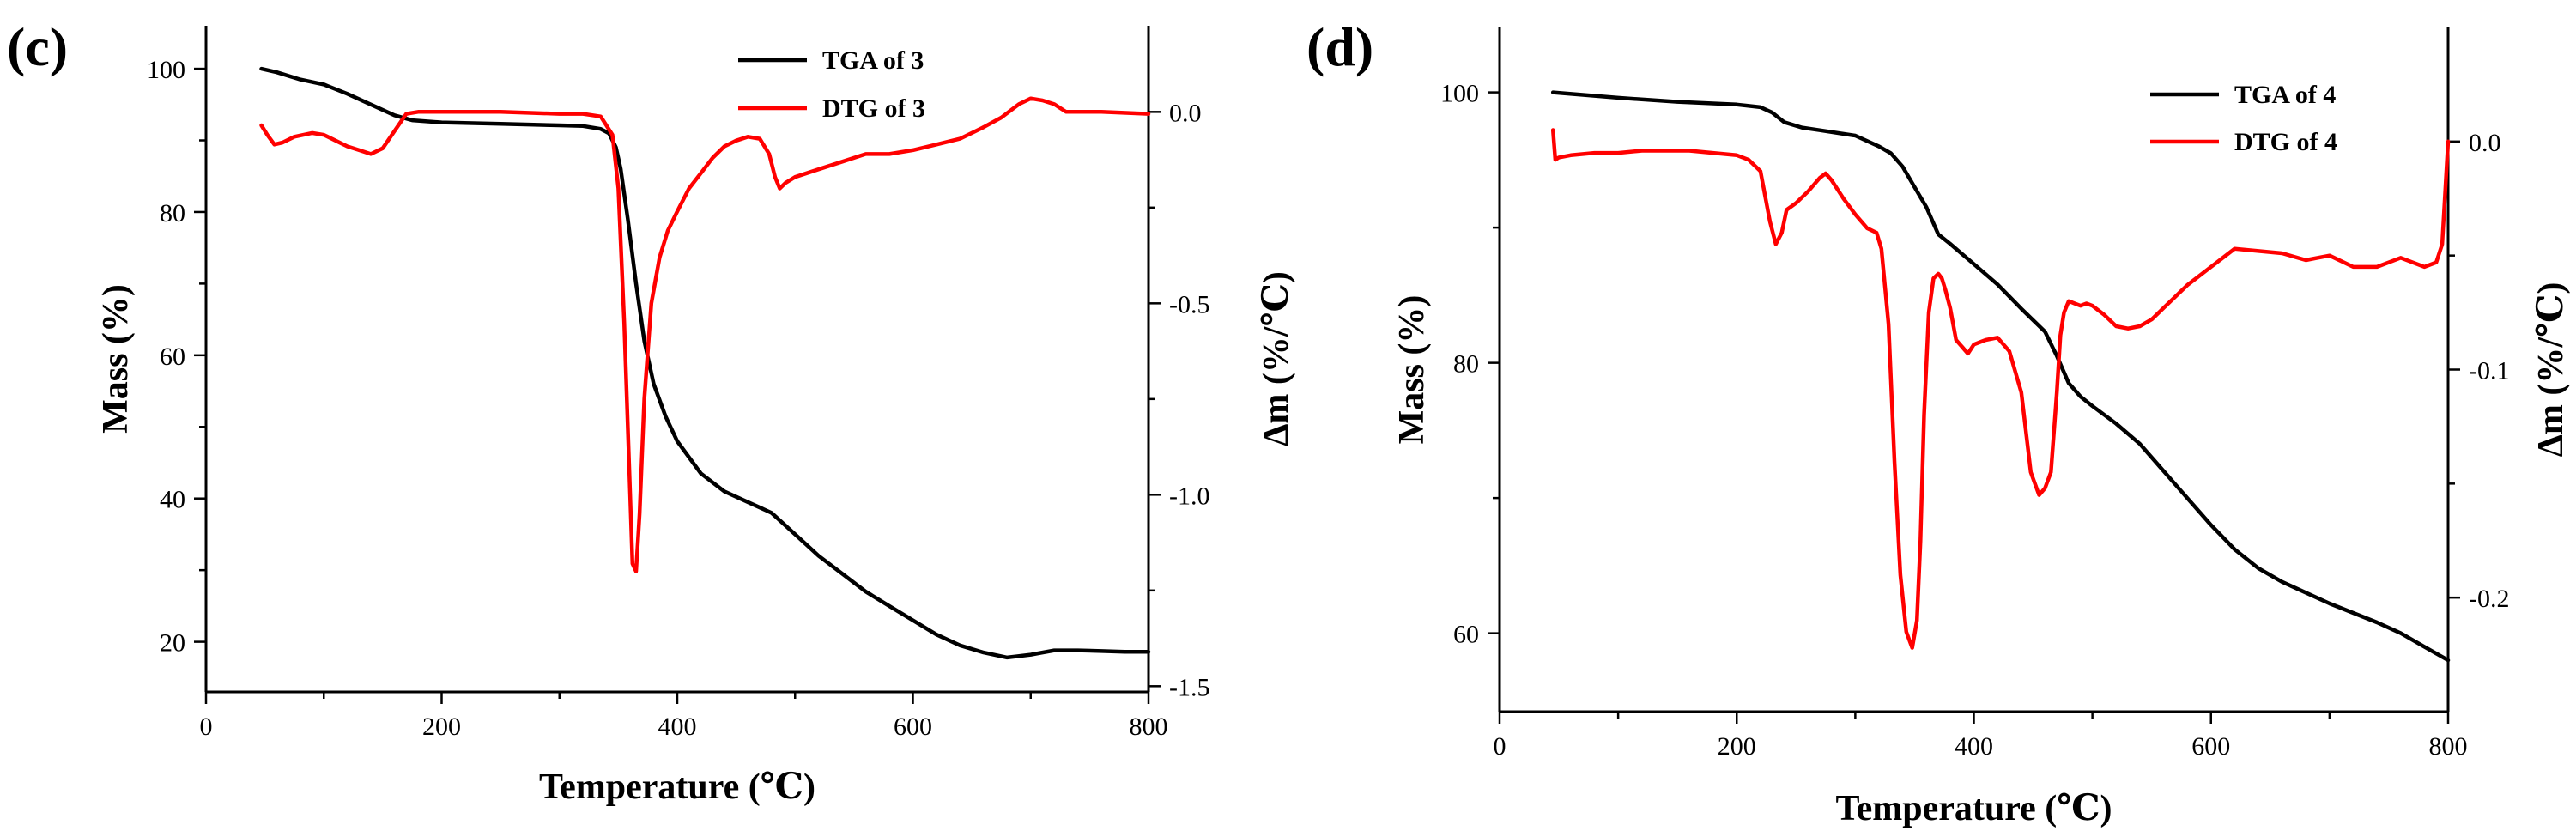 The height and width of the screenshot is (837, 2576). What do you see at coordinates (873, 61) in the screenshot?
I see `legend-label: TGA of 3` at bounding box center [873, 61].